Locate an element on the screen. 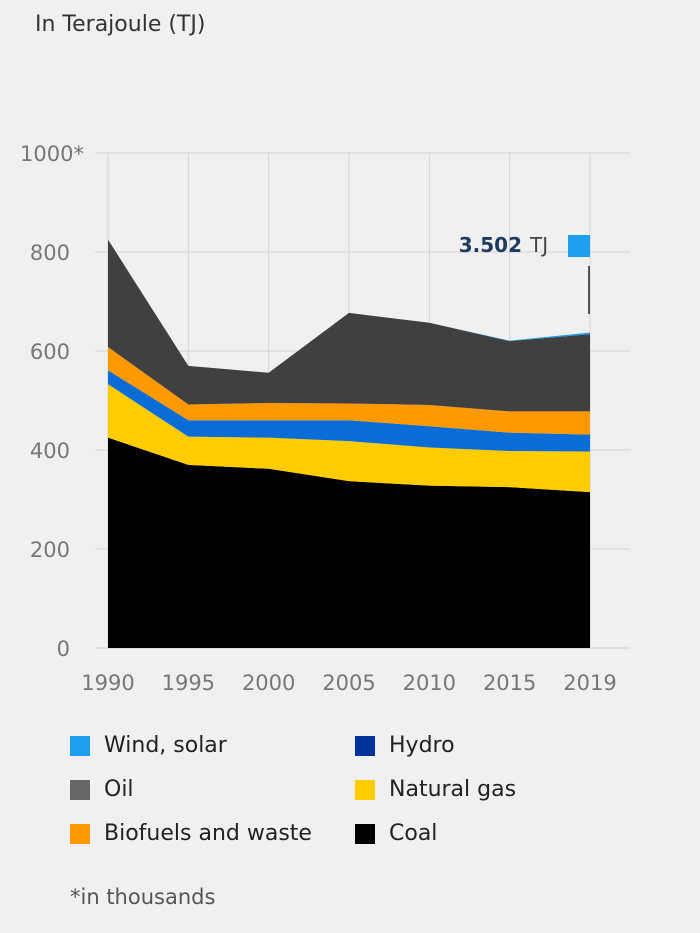 This screenshot has width=700, height=933. legend-label: Natural gas is located at coordinates (453, 789).